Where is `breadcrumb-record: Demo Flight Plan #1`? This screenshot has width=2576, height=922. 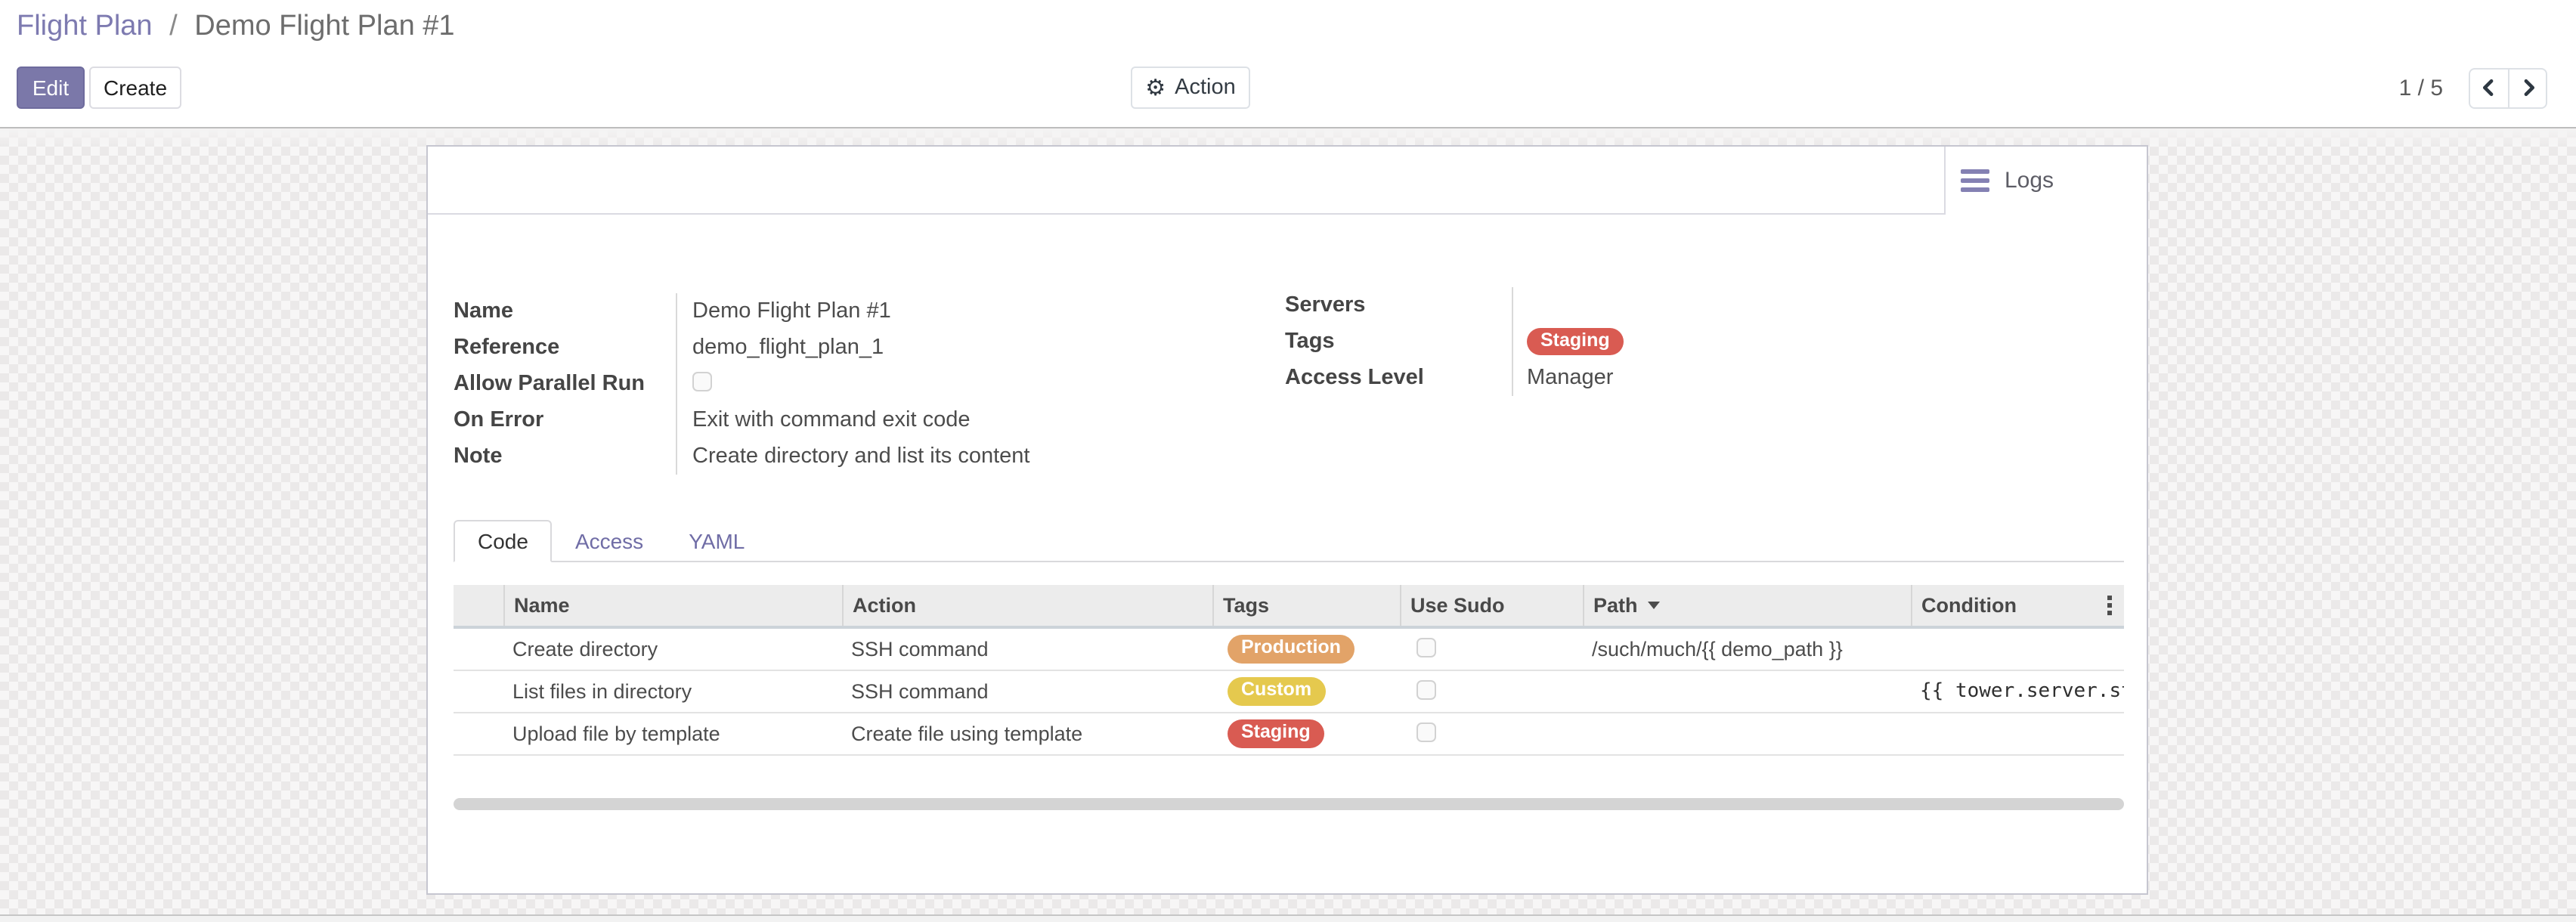
breadcrumb-record: Demo Flight Plan #1 is located at coordinates (324, 26).